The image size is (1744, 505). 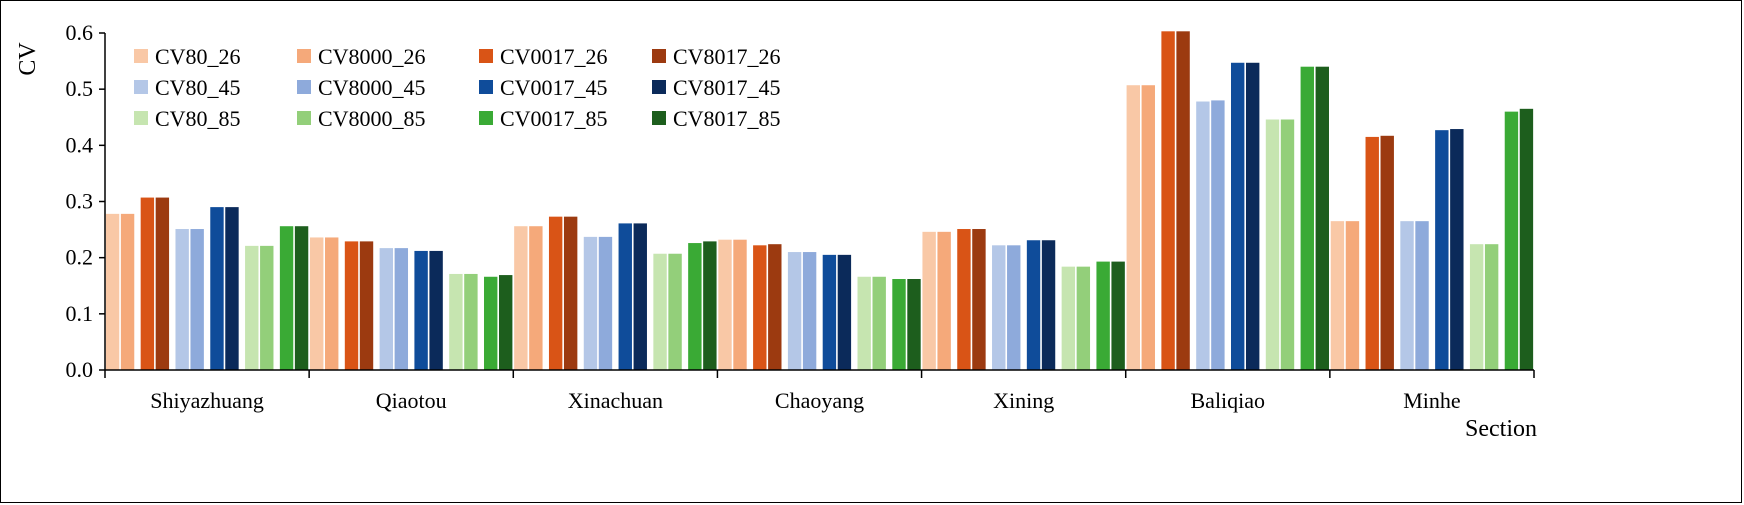 I want to click on bar-CV8017_85-Xining, so click(x=1118, y=315).